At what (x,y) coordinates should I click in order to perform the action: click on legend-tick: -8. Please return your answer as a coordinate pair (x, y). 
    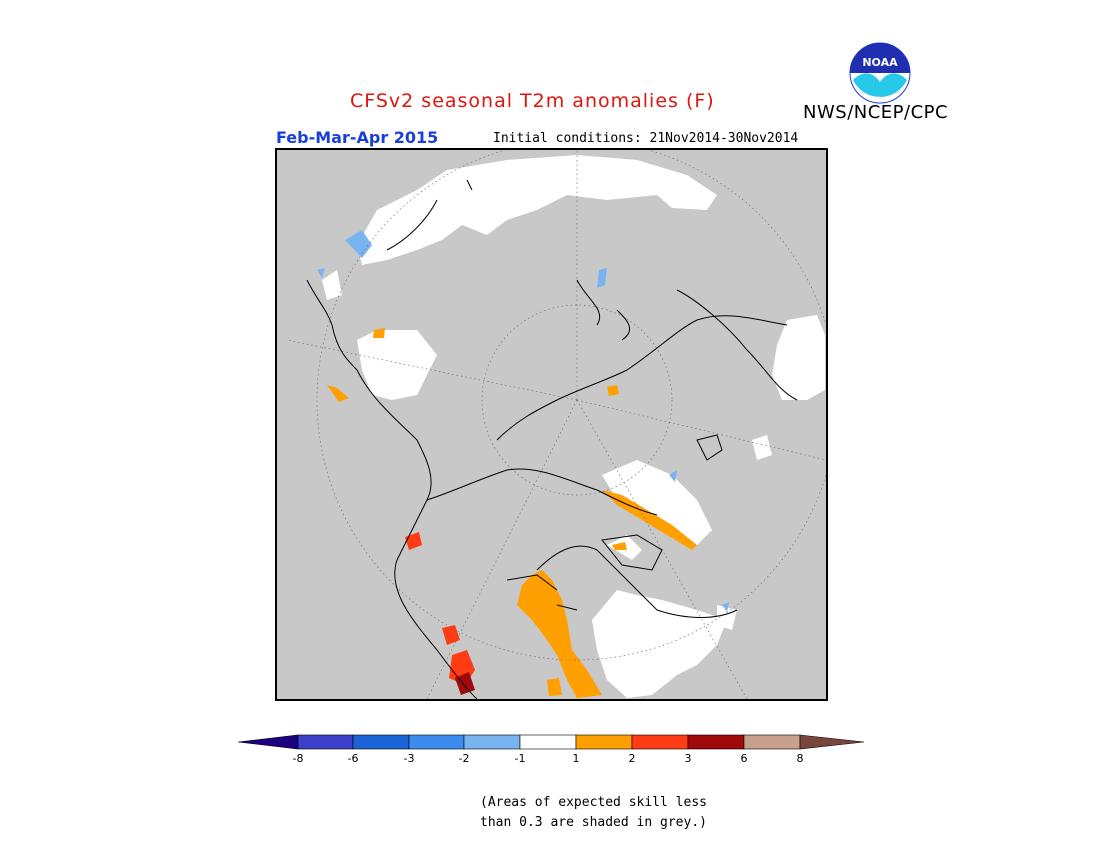
    Looking at the image, I should click on (298, 758).